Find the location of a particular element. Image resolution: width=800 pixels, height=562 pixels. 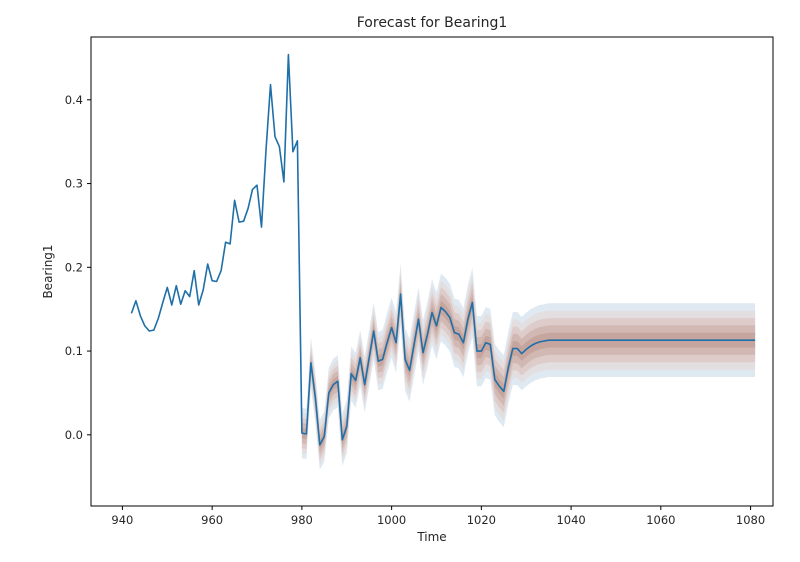

x-ticks: 940 960 980 1000 1020 1040 1060 1080 is located at coordinates (438, 516).